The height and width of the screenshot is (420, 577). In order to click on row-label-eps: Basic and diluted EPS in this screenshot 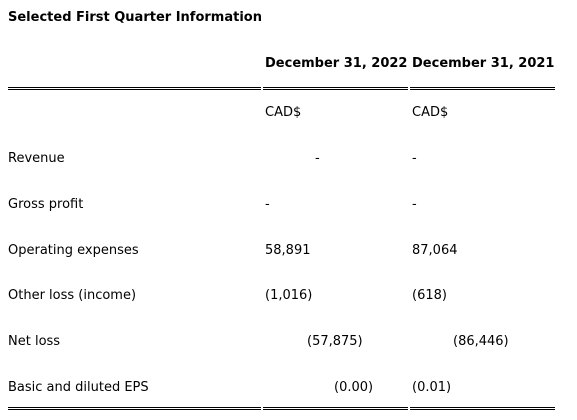, I will do `click(78, 387)`.